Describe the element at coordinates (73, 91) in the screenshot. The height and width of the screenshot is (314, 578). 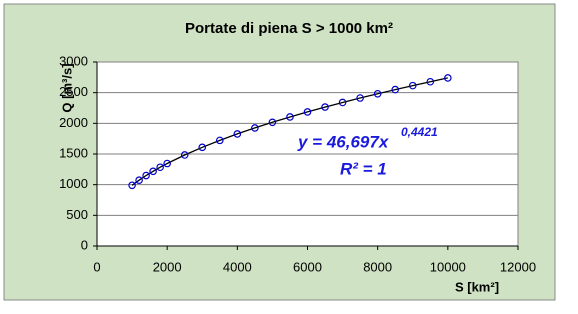
I see `y-tick-label: 2500` at that location.